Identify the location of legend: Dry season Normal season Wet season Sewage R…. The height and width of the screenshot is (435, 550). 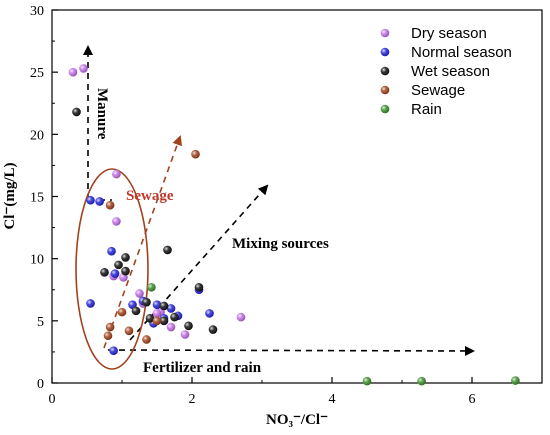
(446, 71).